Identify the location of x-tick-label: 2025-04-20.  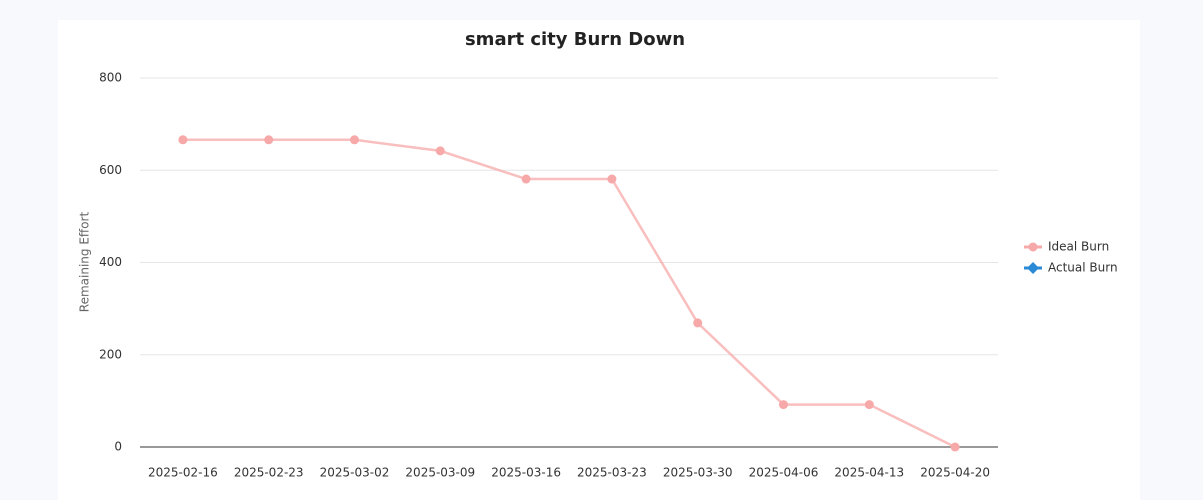
(955, 473).